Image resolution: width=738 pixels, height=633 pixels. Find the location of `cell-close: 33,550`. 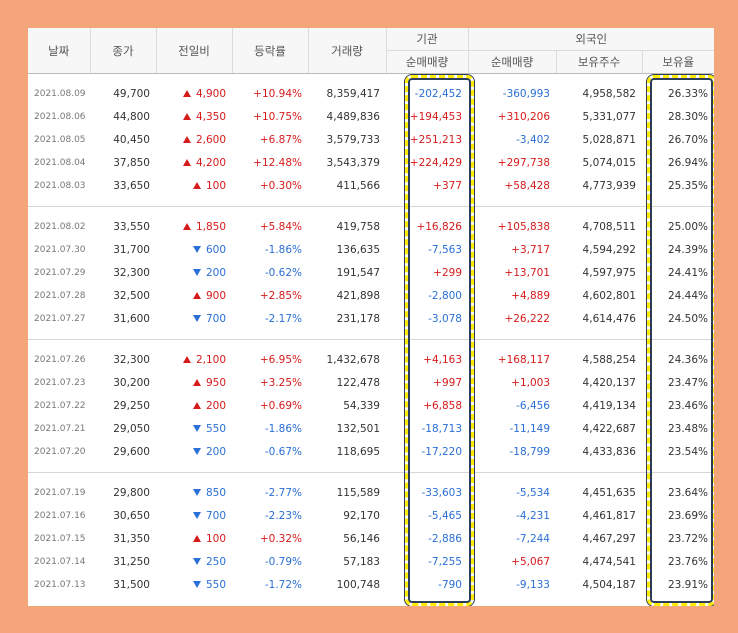

cell-close: 33,550 is located at coordinates (131, 226).